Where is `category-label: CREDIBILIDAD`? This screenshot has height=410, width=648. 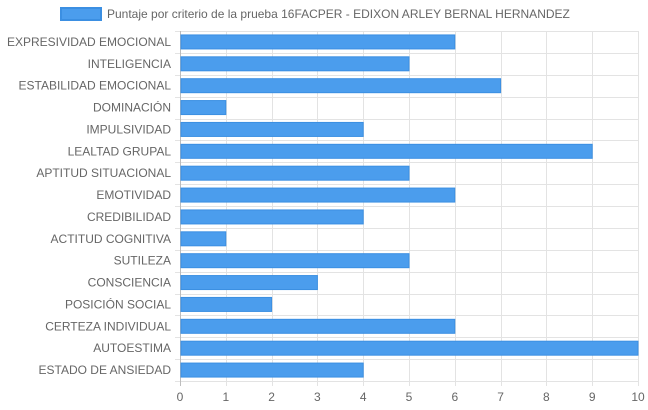
category-label: CREDIBILIDAD is located at coordinates (129, 217).